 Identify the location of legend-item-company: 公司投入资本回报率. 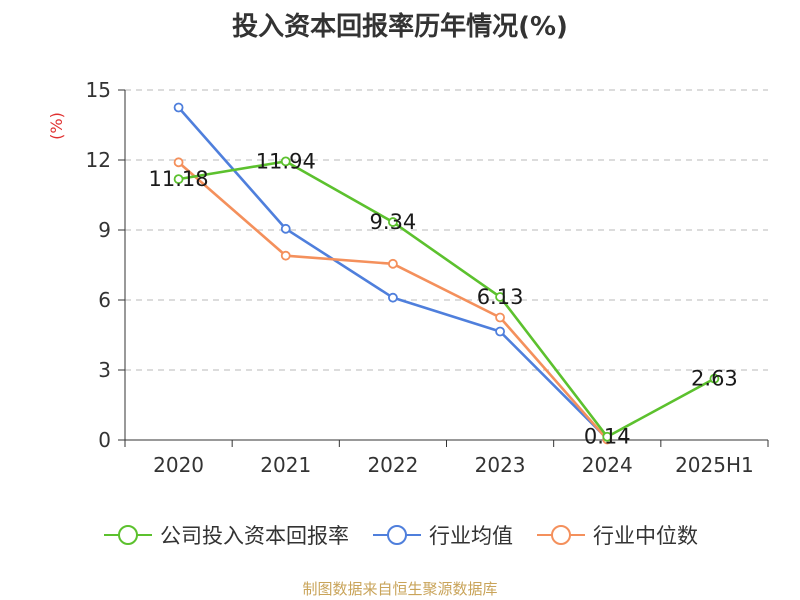
(225, 535).